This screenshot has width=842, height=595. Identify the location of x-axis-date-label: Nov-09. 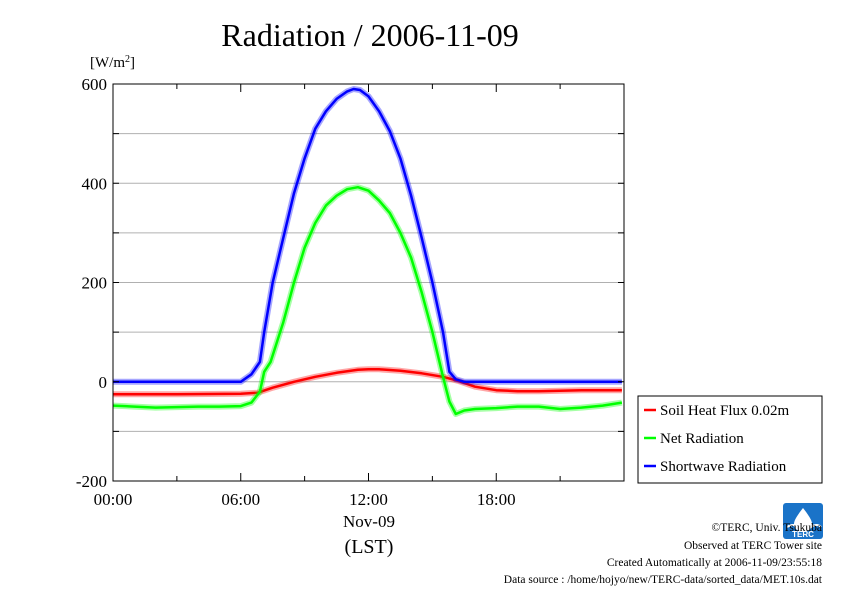
(369, 521).